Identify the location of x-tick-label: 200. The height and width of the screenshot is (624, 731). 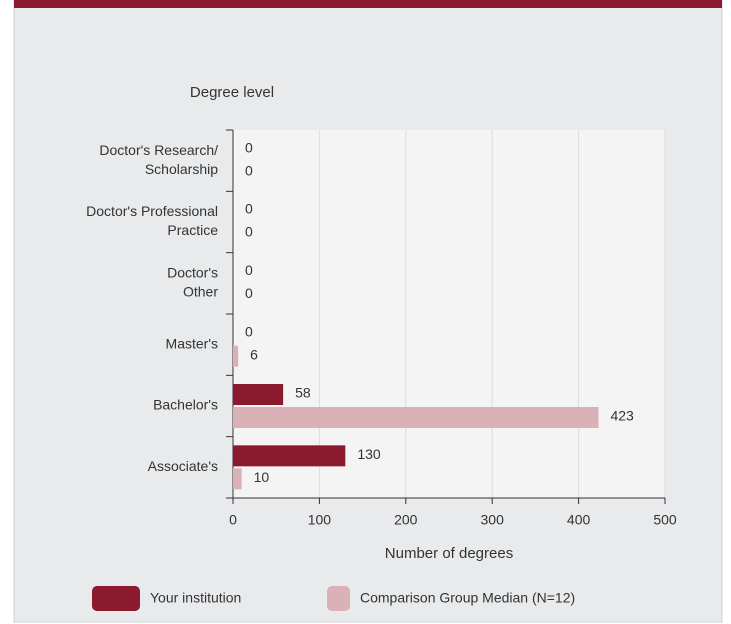
(406, 520).